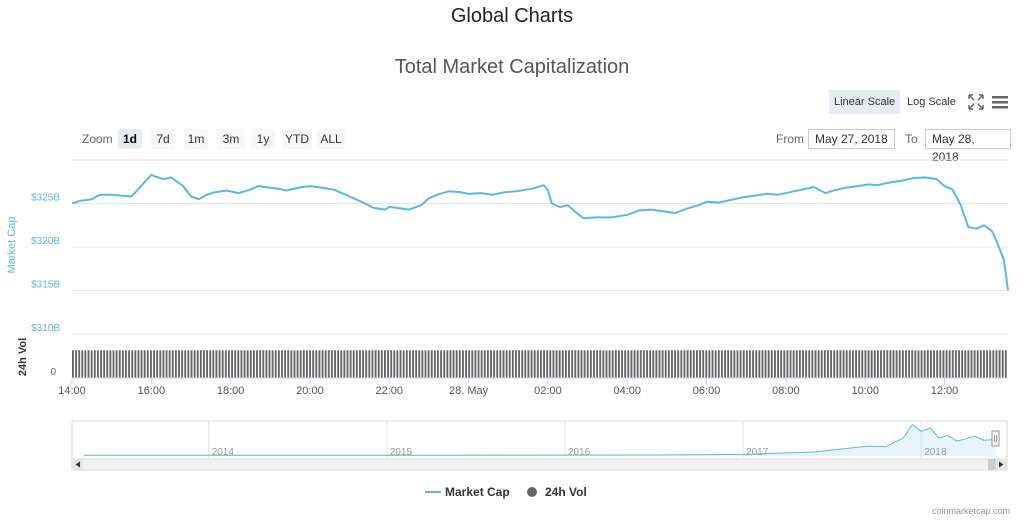  What do you see at coordinates (12, 245) in the screenshot?
I see `y-axis-title: Market Cap` at bounding box center [12, 245].